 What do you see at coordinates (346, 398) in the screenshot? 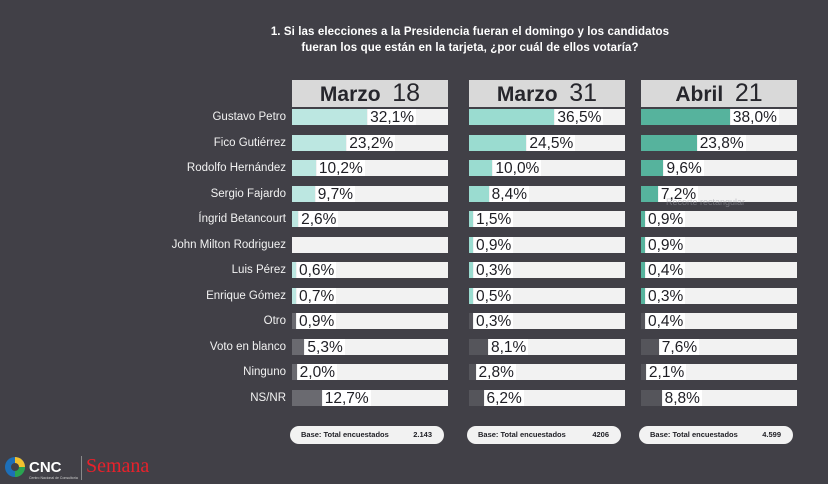
I see `value-label-marzo-18-ns-nr: 12,7%` at bounding box center [346, 398].